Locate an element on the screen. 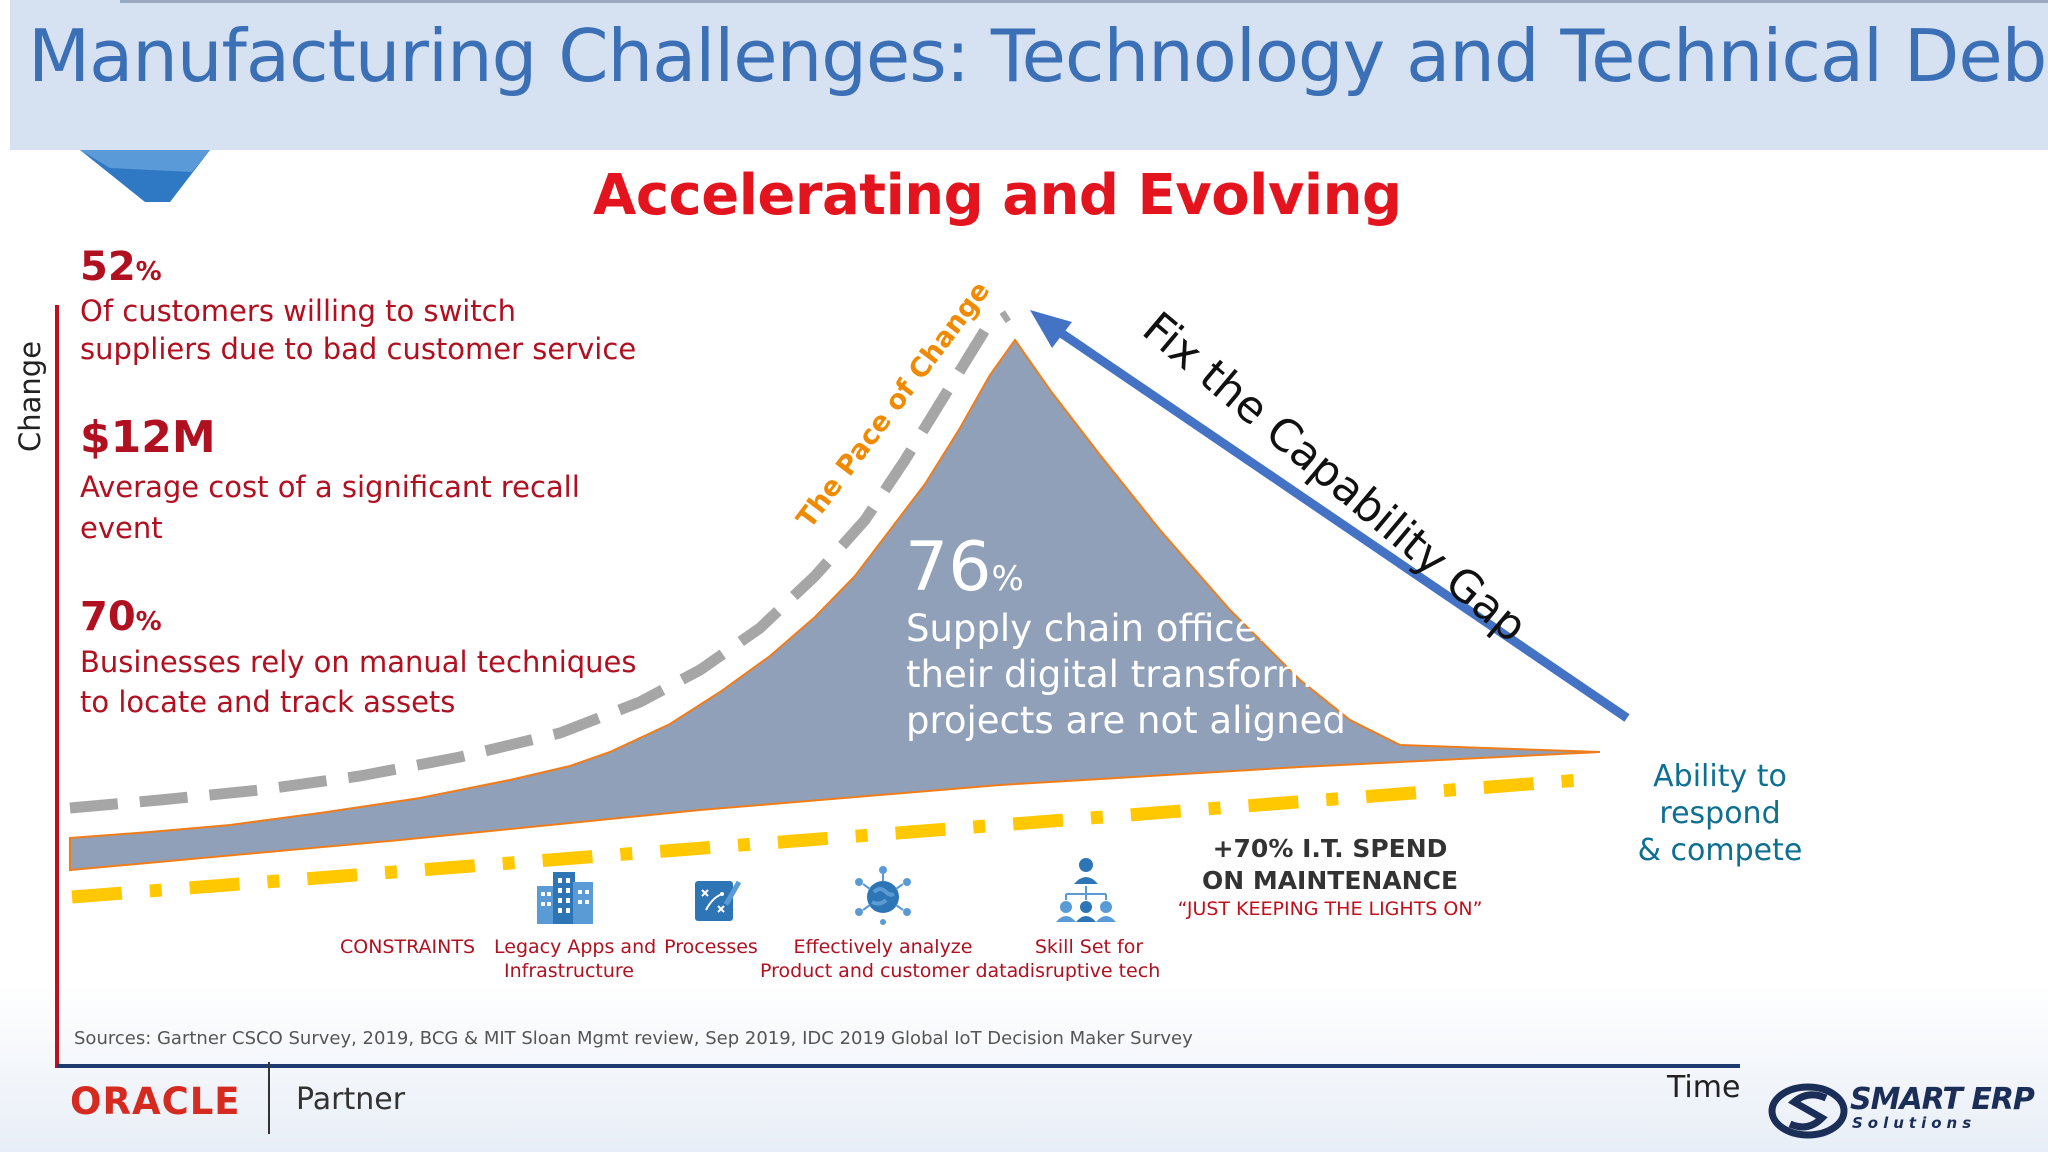 The image size is (2048, 1152). brand-name: SMART ERP is located at coordinates (1942, 1099).